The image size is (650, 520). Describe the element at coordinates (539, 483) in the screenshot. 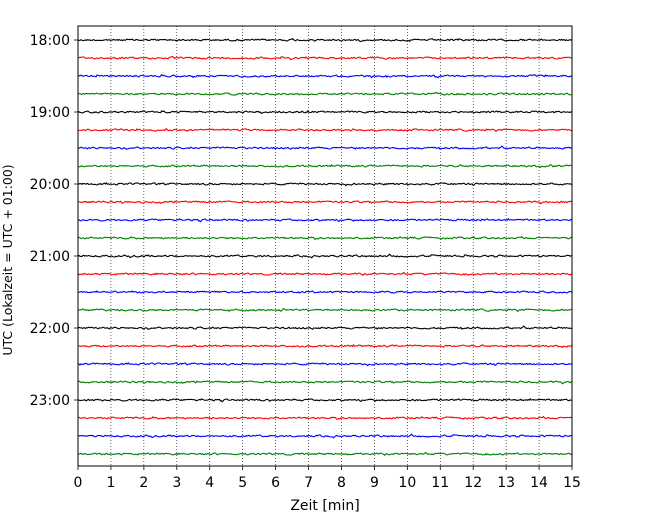

I see `x-tick-label-14: 14` at that location.